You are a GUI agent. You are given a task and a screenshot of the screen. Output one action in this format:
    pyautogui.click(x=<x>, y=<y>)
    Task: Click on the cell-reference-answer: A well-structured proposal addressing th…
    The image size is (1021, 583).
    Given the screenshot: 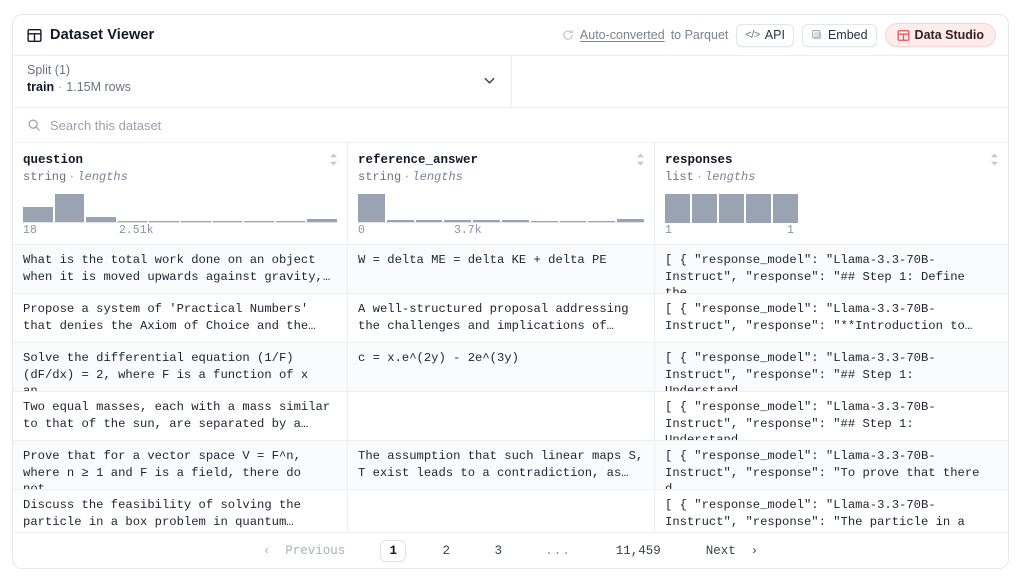 What is the action you would take?
    pyautogui.click(x=501, y=318)
    